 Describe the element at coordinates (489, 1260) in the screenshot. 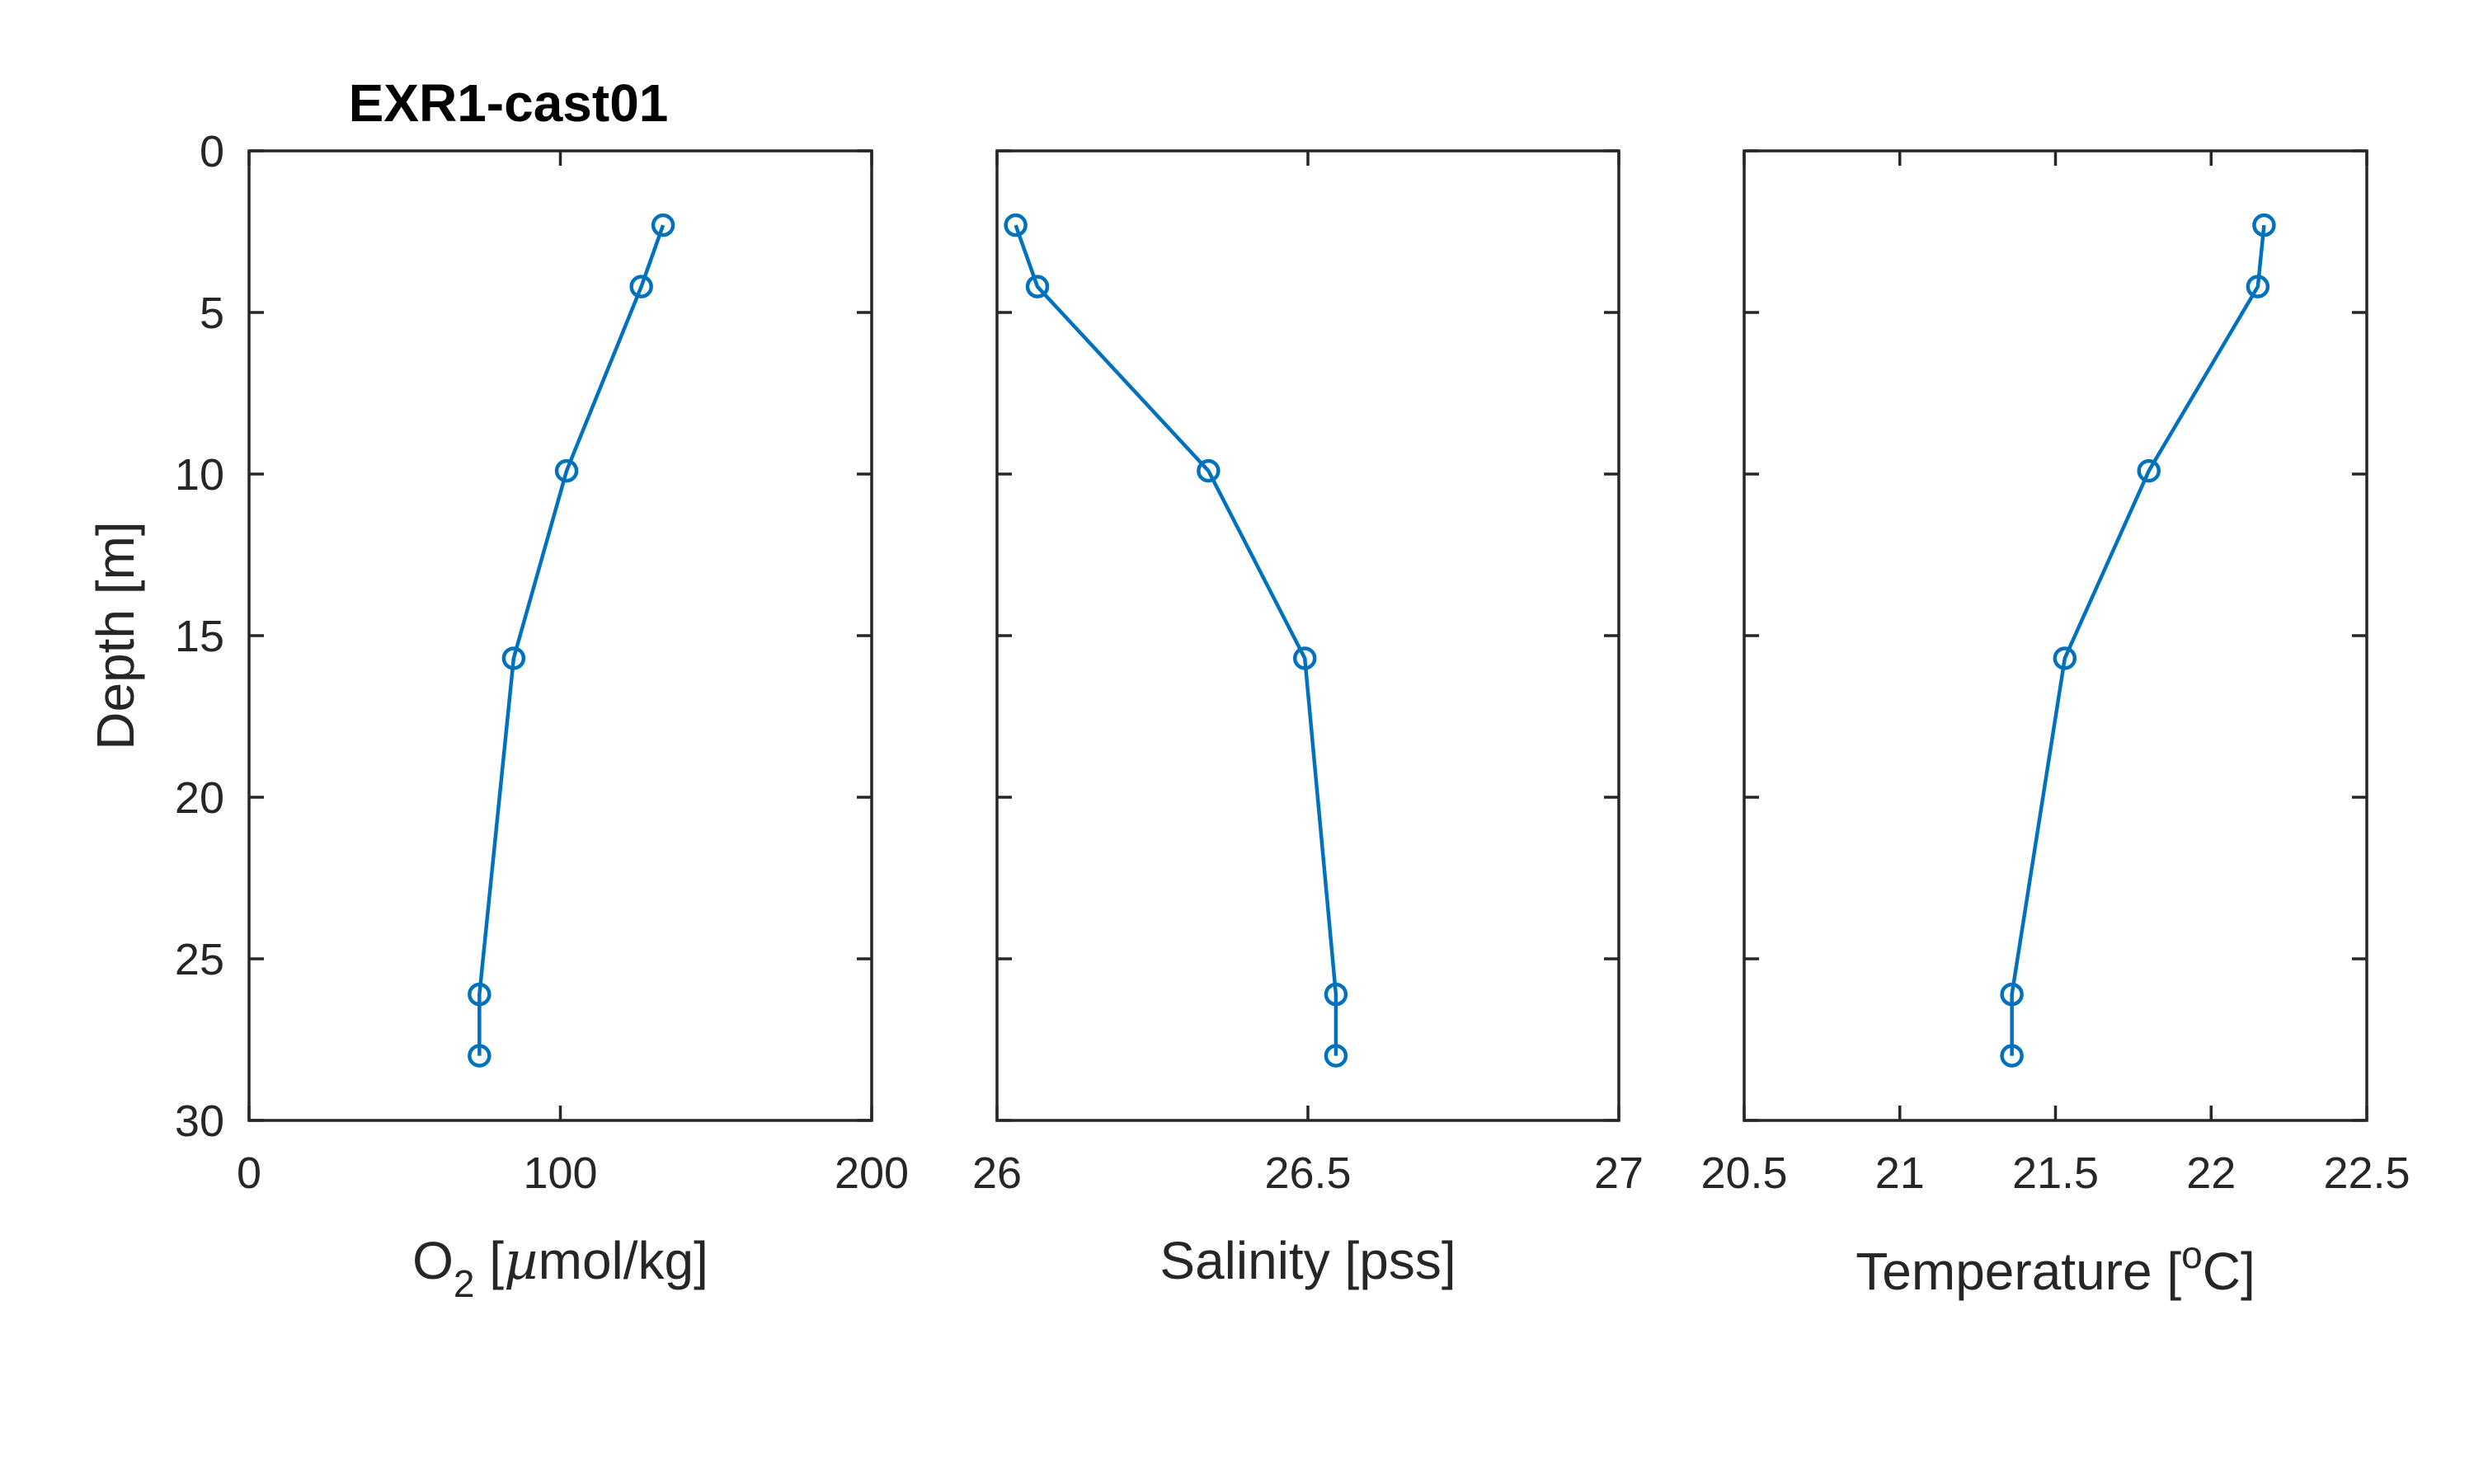

I see `x-axis-label-part: [` at that location.